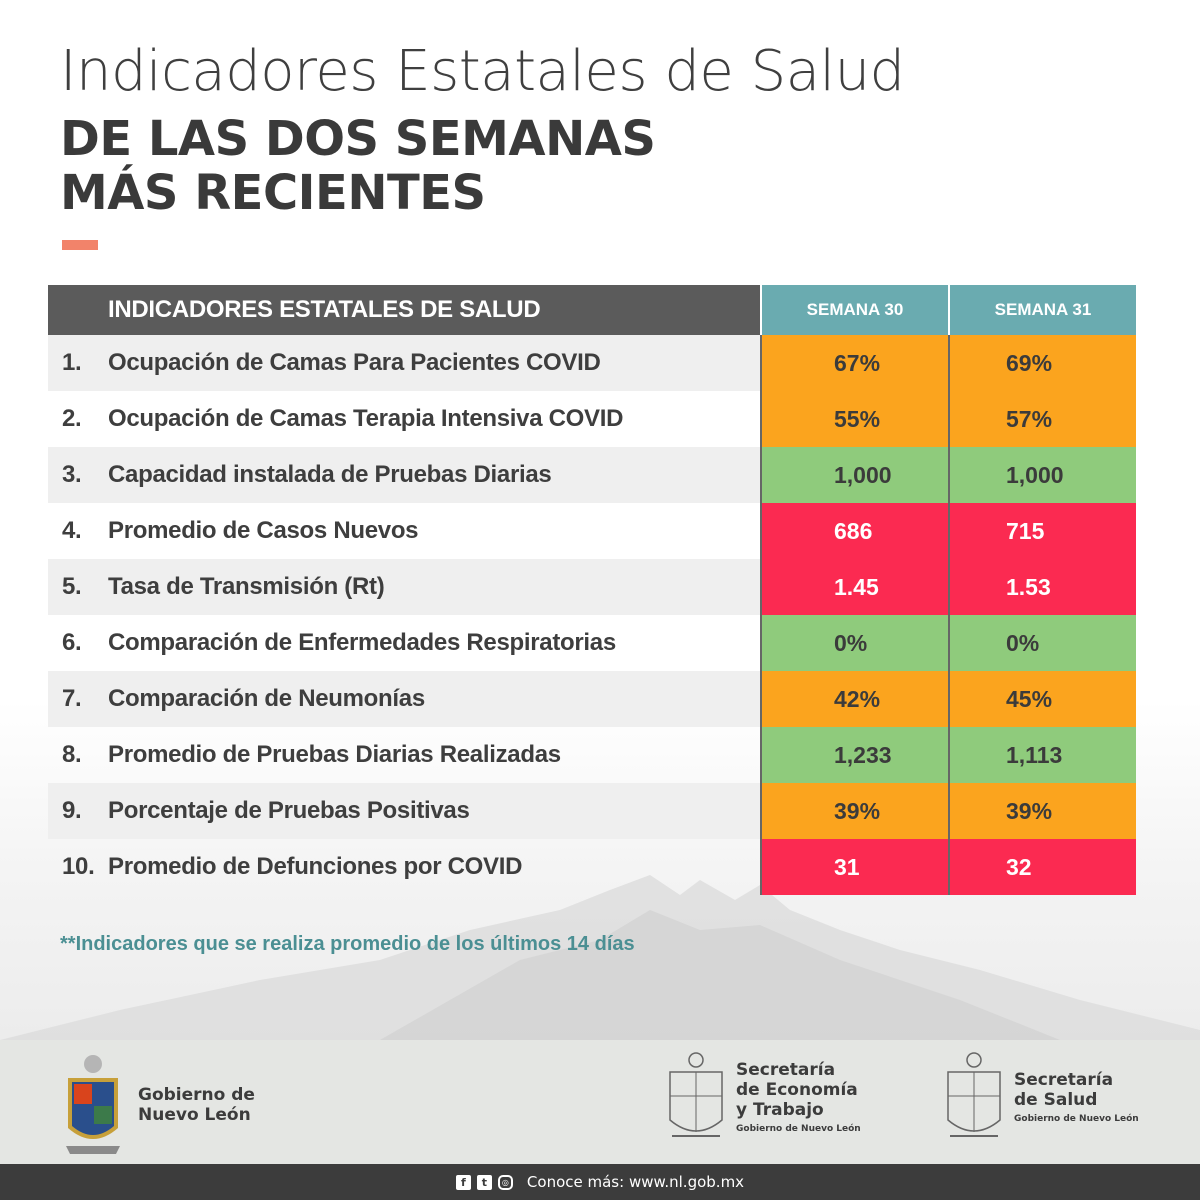 This screenshot has height=1200, width=1200. Describe the element at coordinates (1064, 1080) in the screenshot. I see `logo-sal-line1: Secretaría` at that location.